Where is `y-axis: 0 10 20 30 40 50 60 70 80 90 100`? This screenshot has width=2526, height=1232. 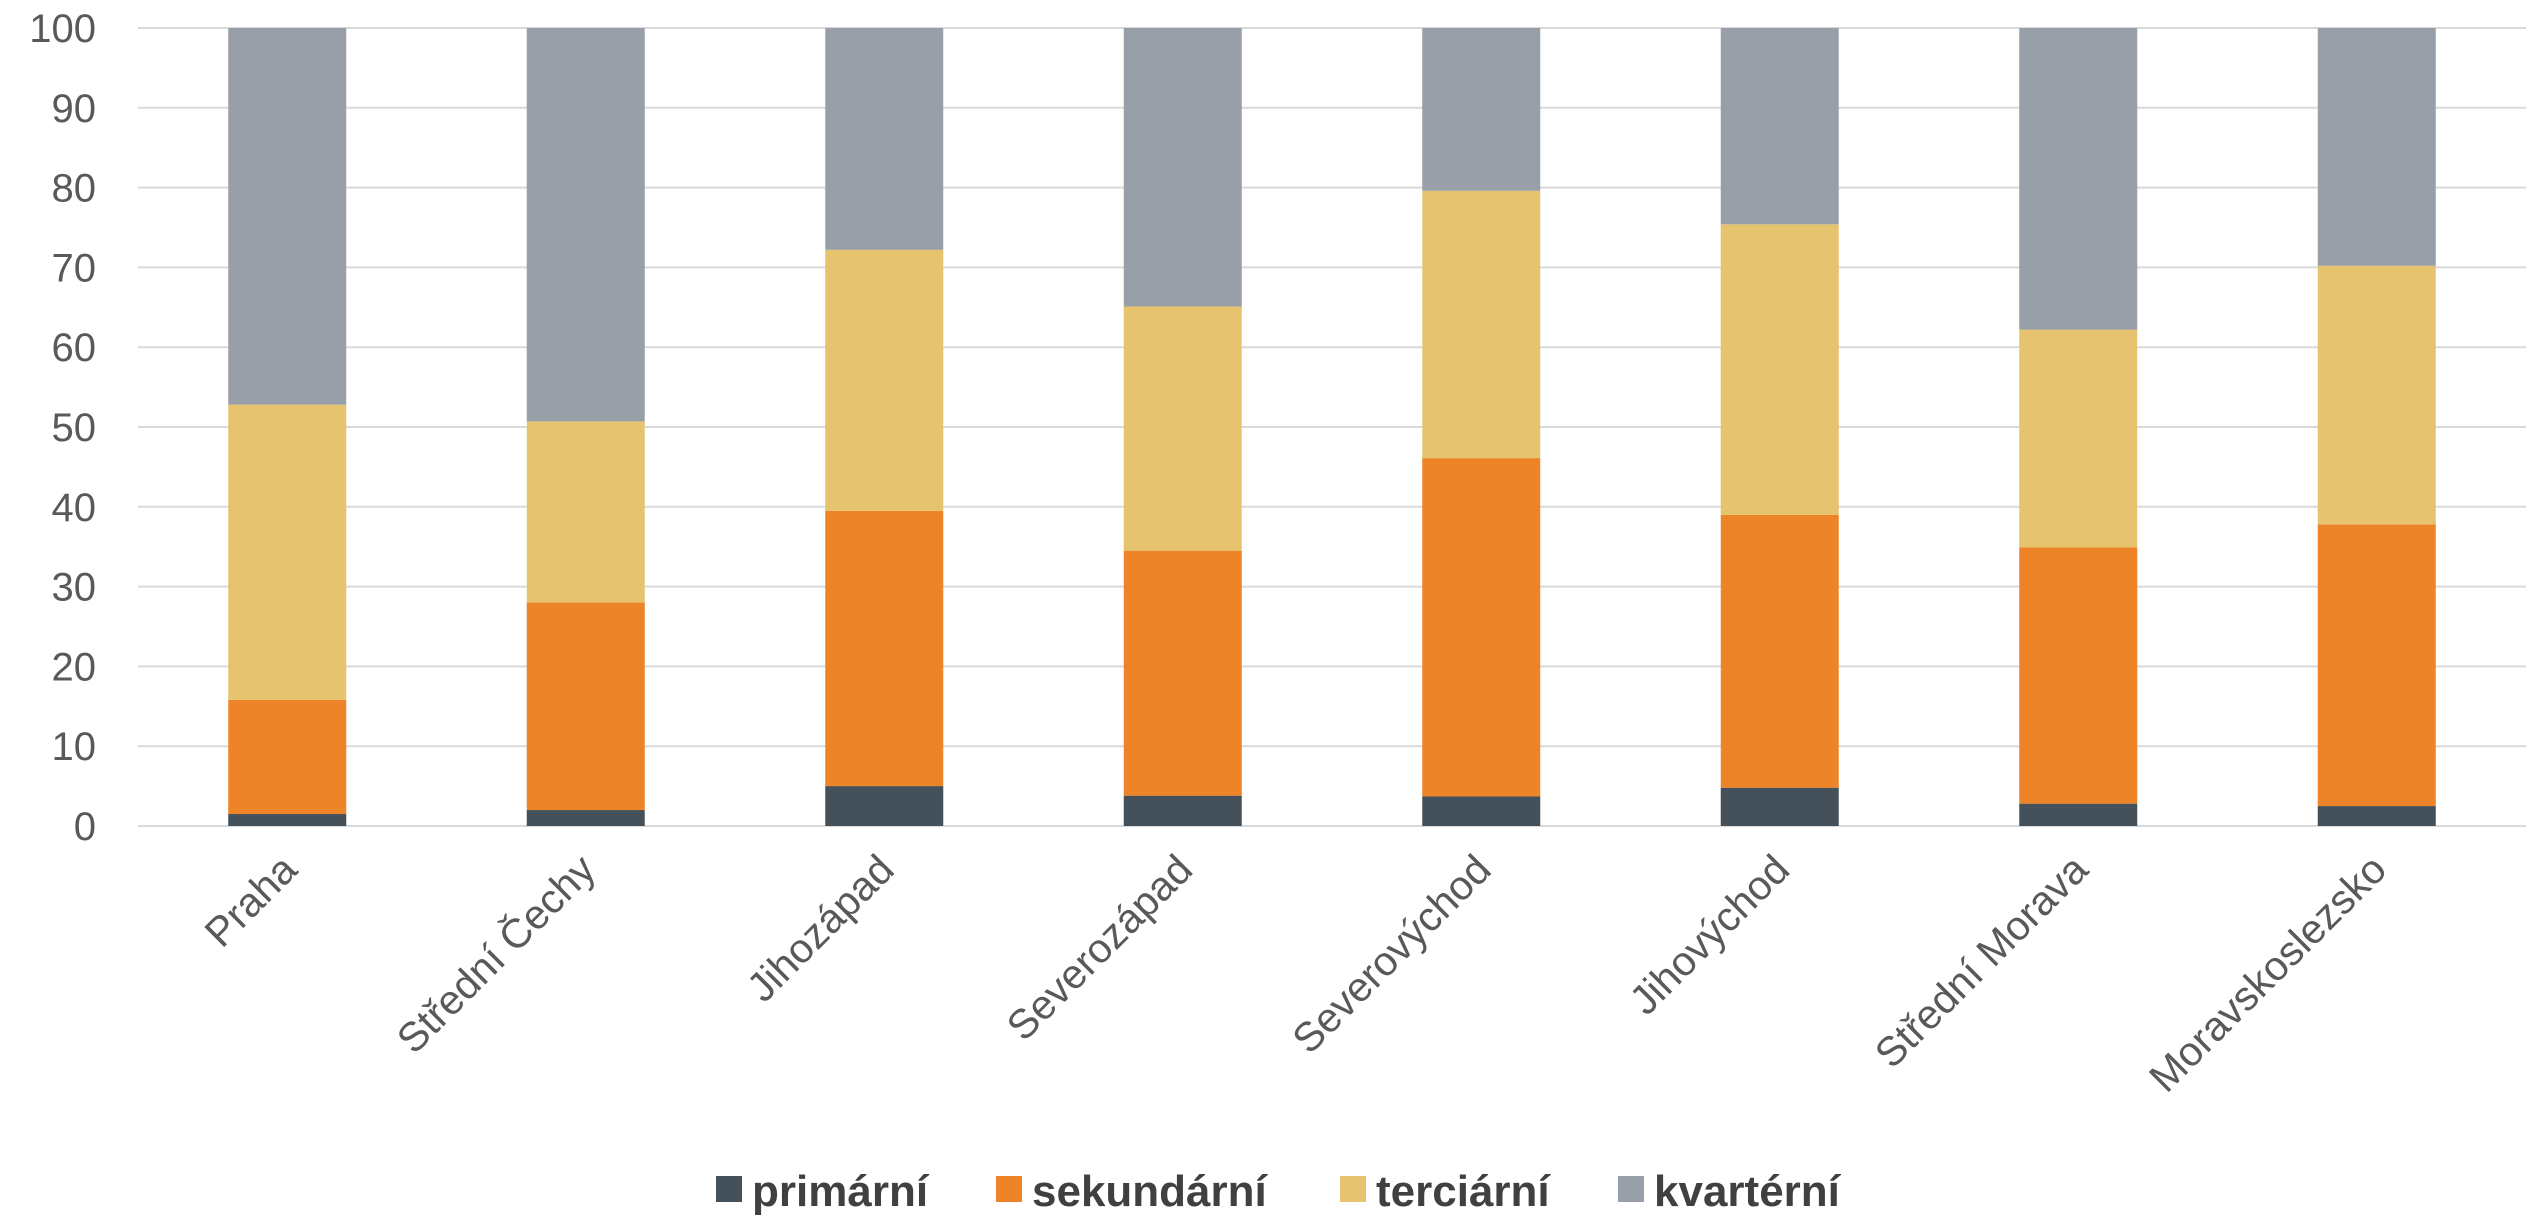
y-axis: 0 10 20 30 40 50 60 70 80 90 100 is located at coordinates (62, 428).